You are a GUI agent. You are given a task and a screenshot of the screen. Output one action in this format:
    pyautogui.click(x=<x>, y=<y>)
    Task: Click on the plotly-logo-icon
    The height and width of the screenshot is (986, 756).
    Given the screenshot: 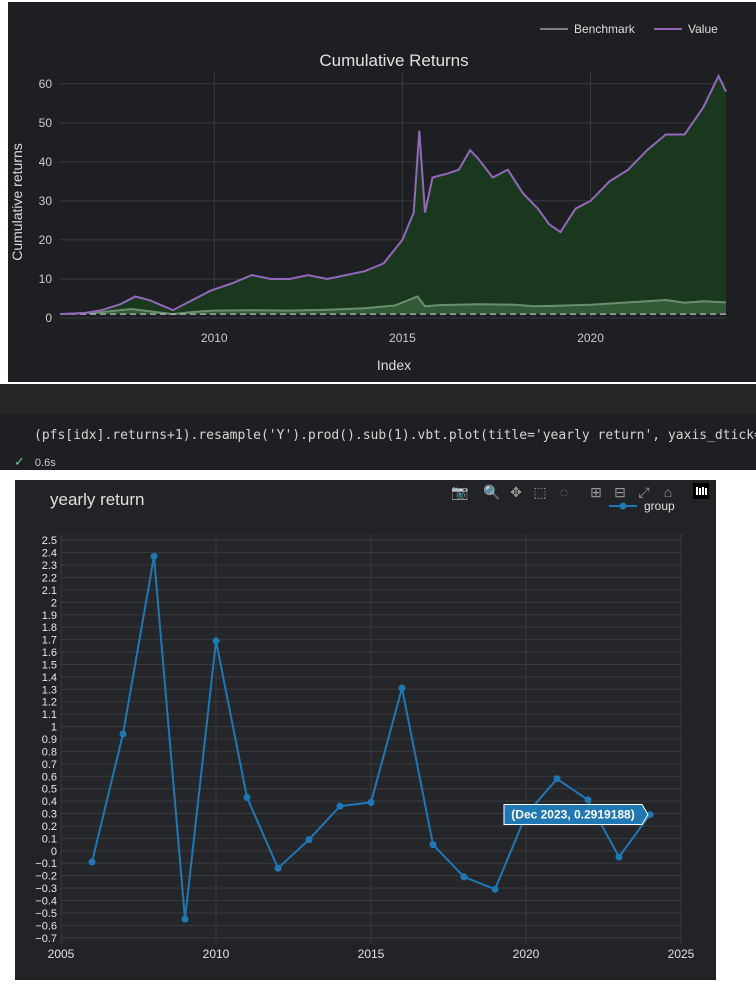 What is the action you would take?
    pyautogui.click(x=701, y=491)
    